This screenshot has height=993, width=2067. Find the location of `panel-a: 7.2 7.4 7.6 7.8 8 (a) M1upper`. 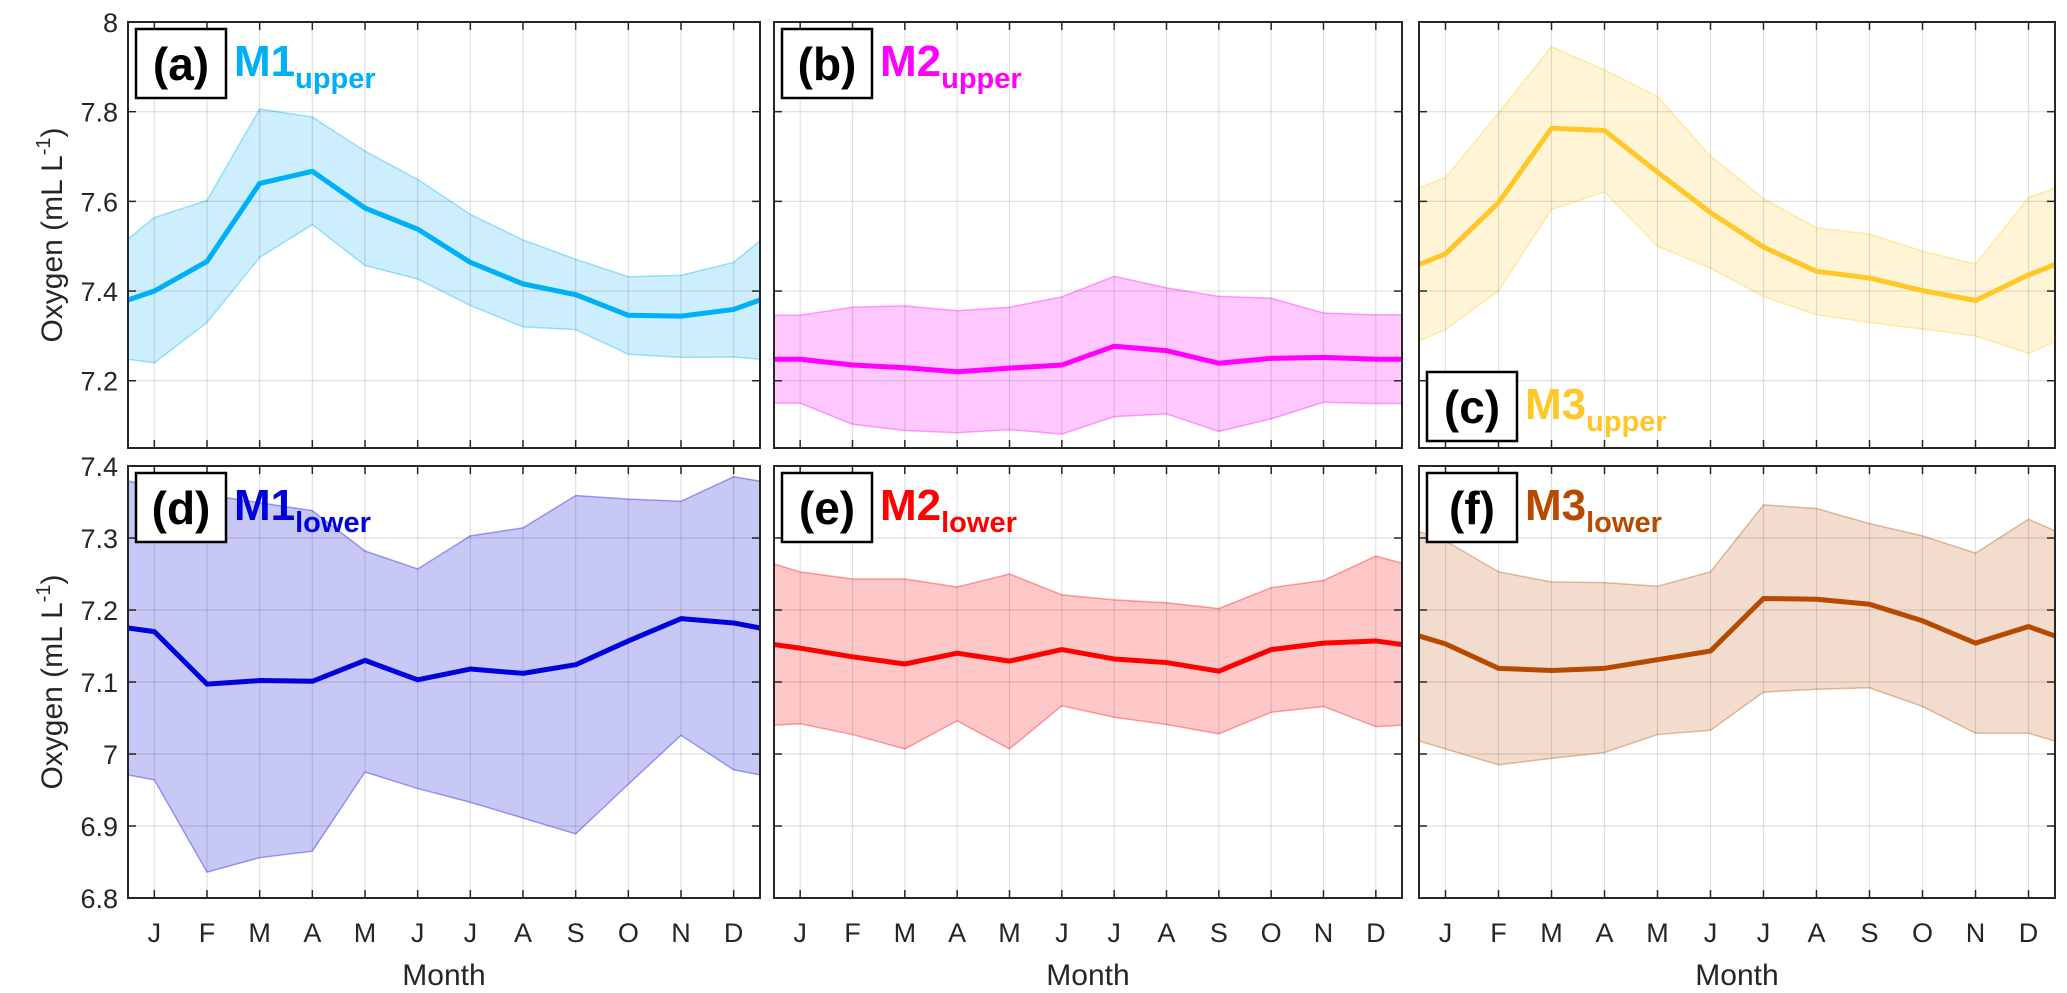

panel-a: 7.2 7.4 7.6 7.8 8 (a) M1upper is located at coordinates (420, 228).